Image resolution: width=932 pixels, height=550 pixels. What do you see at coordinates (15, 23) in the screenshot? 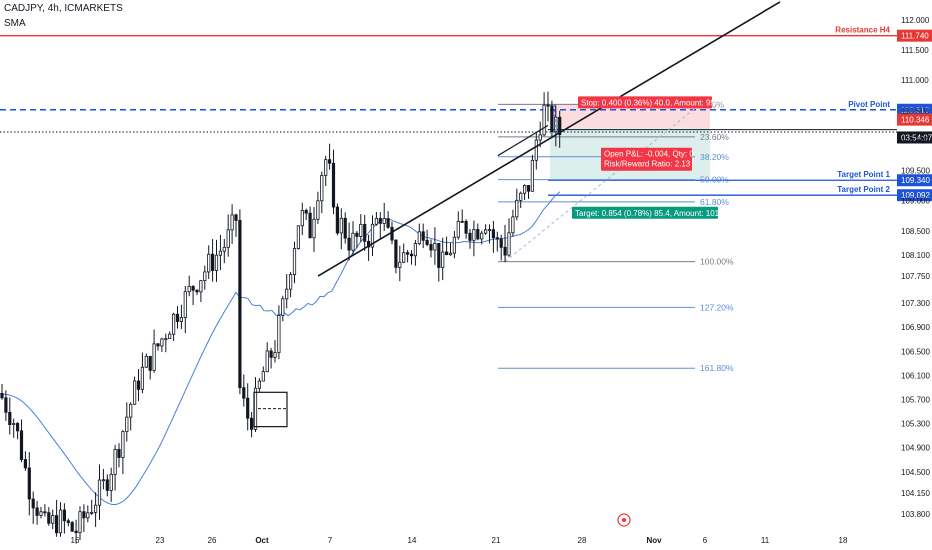
I see `indicator-label: SMA` at bounding box center [15, 23].